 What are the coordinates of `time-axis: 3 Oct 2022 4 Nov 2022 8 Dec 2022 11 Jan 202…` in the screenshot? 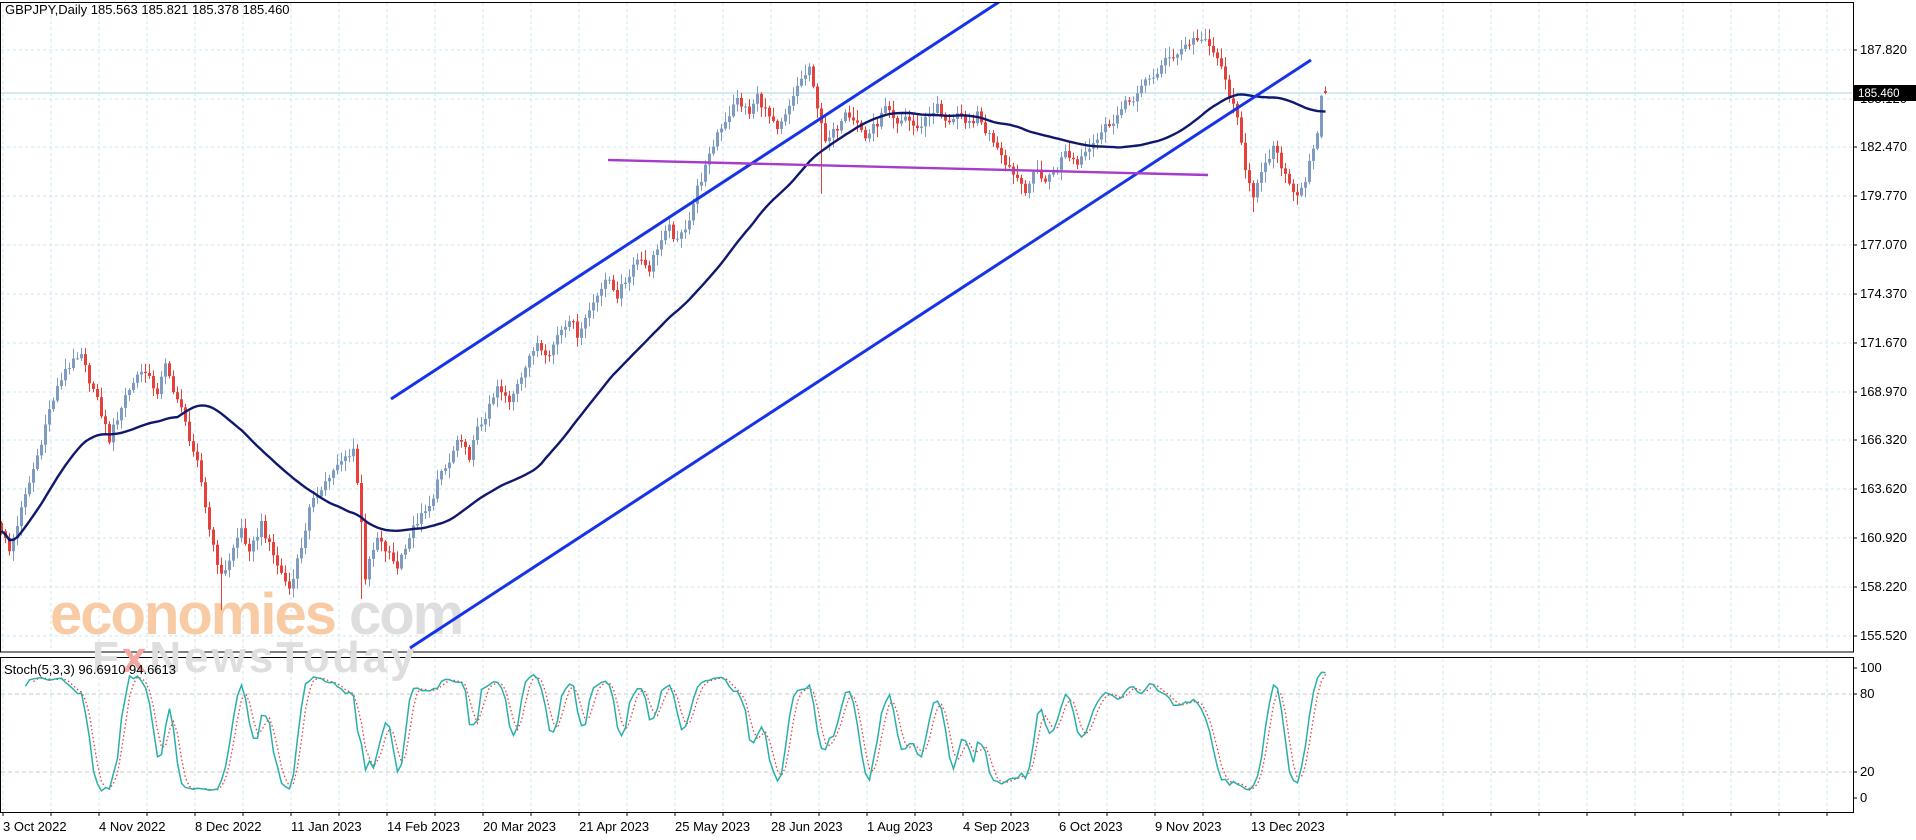 It's located at (915, 823).